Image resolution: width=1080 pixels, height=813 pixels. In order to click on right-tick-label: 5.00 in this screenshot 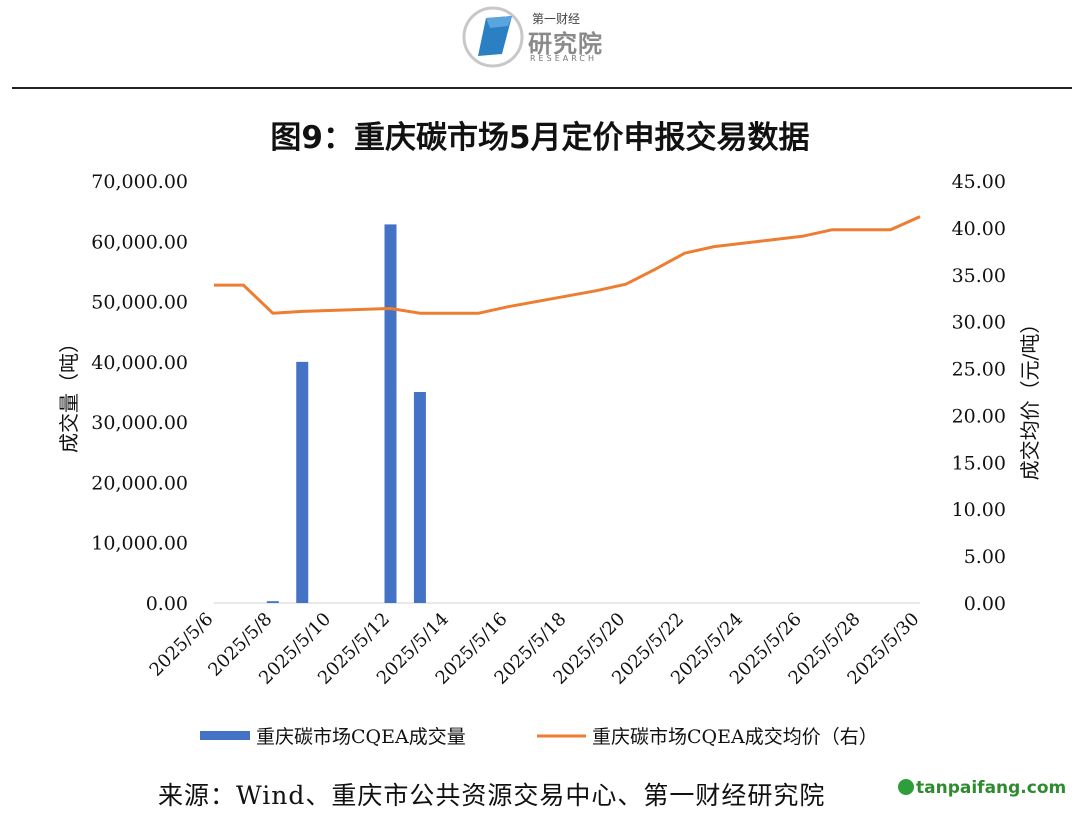, I will do `click(985, 557)`.